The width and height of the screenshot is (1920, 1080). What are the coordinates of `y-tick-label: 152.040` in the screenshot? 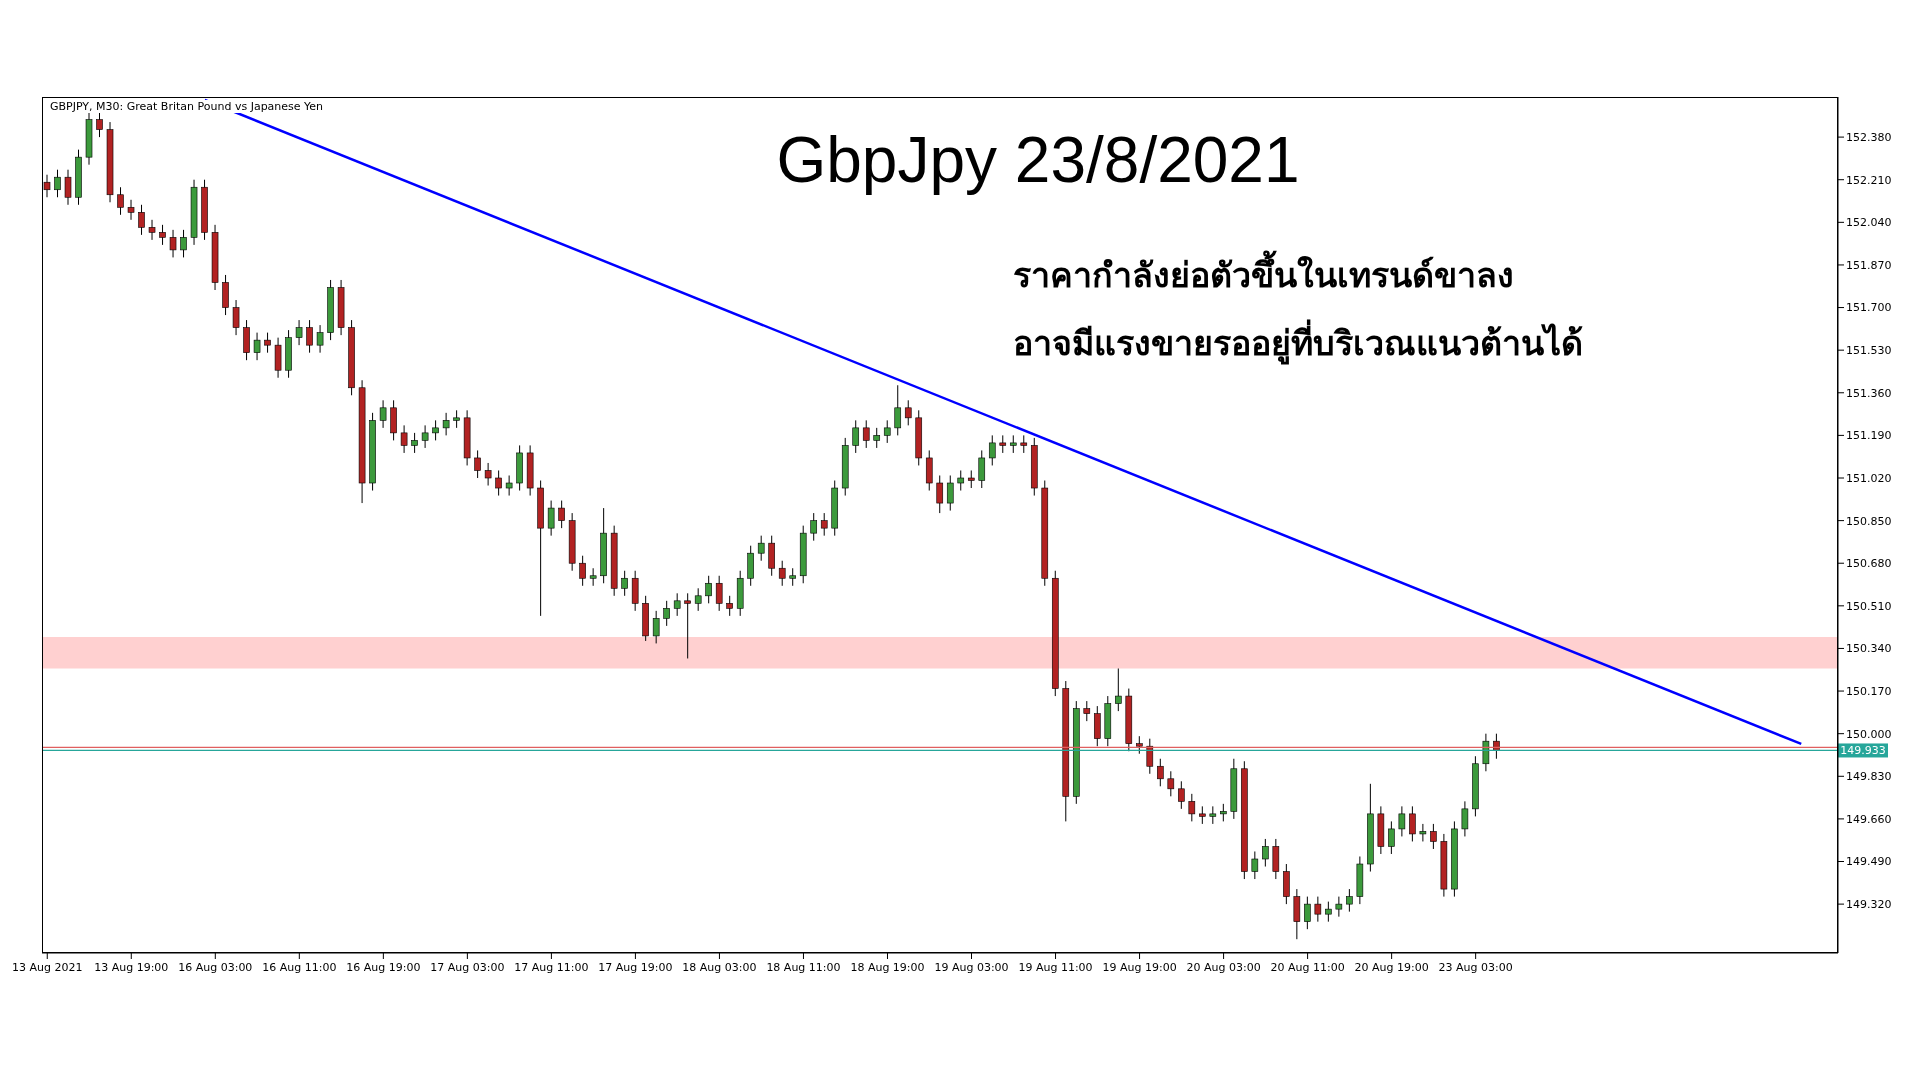 It's located at (1869, 223).